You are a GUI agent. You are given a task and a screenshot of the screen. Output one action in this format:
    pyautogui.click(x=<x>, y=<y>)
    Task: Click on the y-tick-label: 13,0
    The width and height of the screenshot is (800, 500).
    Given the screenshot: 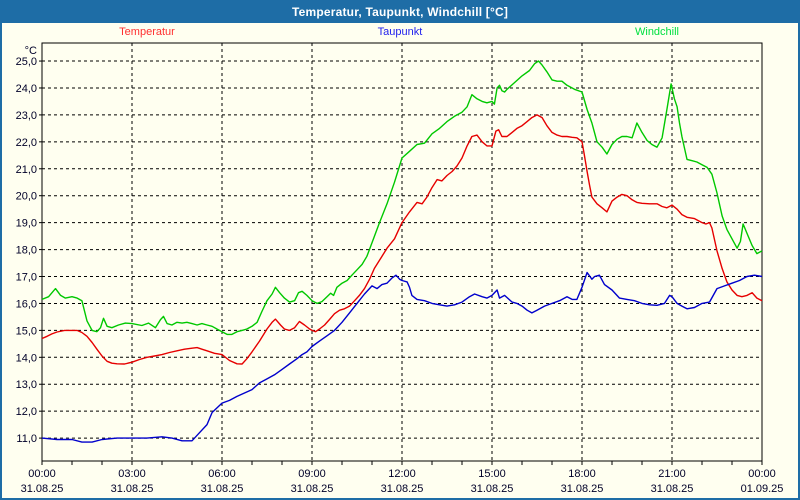 What is the action you would take?
    pyautogui.click(x=26, y=385)
    